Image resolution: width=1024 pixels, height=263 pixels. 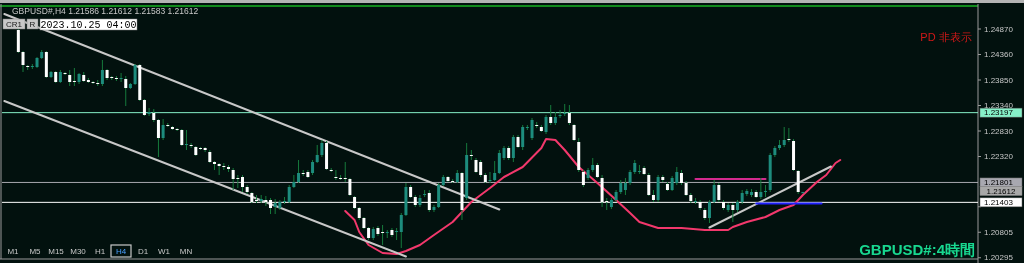 What do you see at coordinates (999, 131) in the screenshot?
I see `y-tick-label: 1.22830` at bounding box center [999, 131].